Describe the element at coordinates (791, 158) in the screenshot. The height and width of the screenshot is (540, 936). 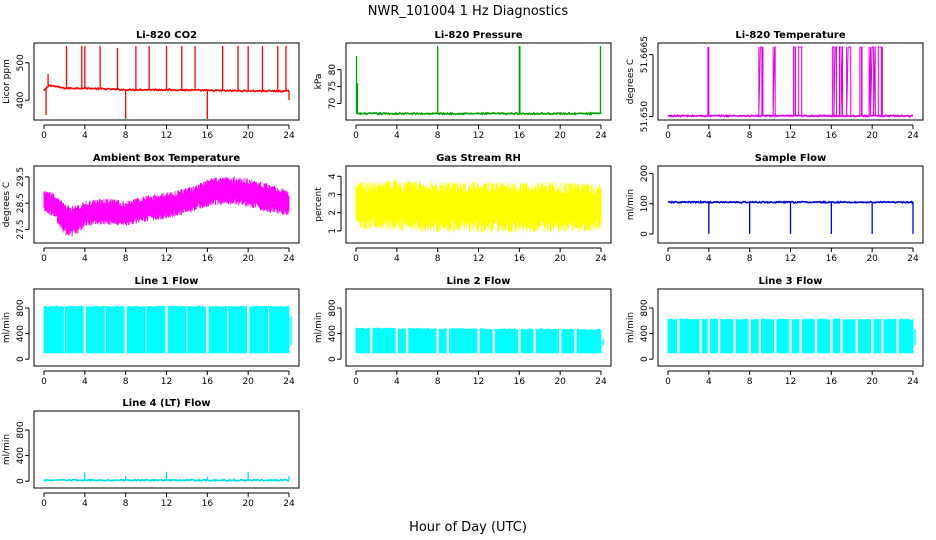
I see `panel-title: Sample Flow` at that location.